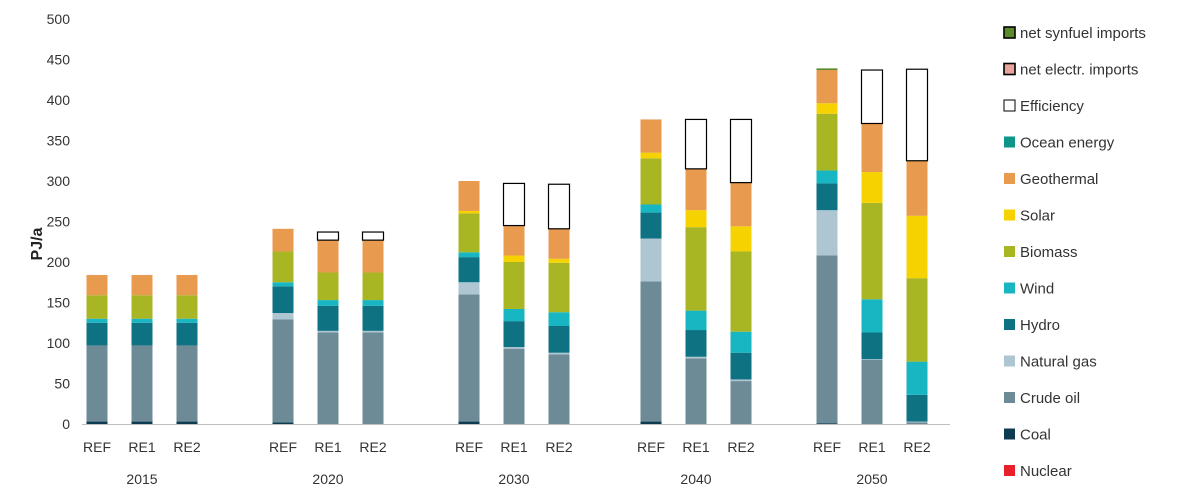  Describe the element at coordinates (66, 424) in the screenshot. I see `y-tick-label: 0` at that location.